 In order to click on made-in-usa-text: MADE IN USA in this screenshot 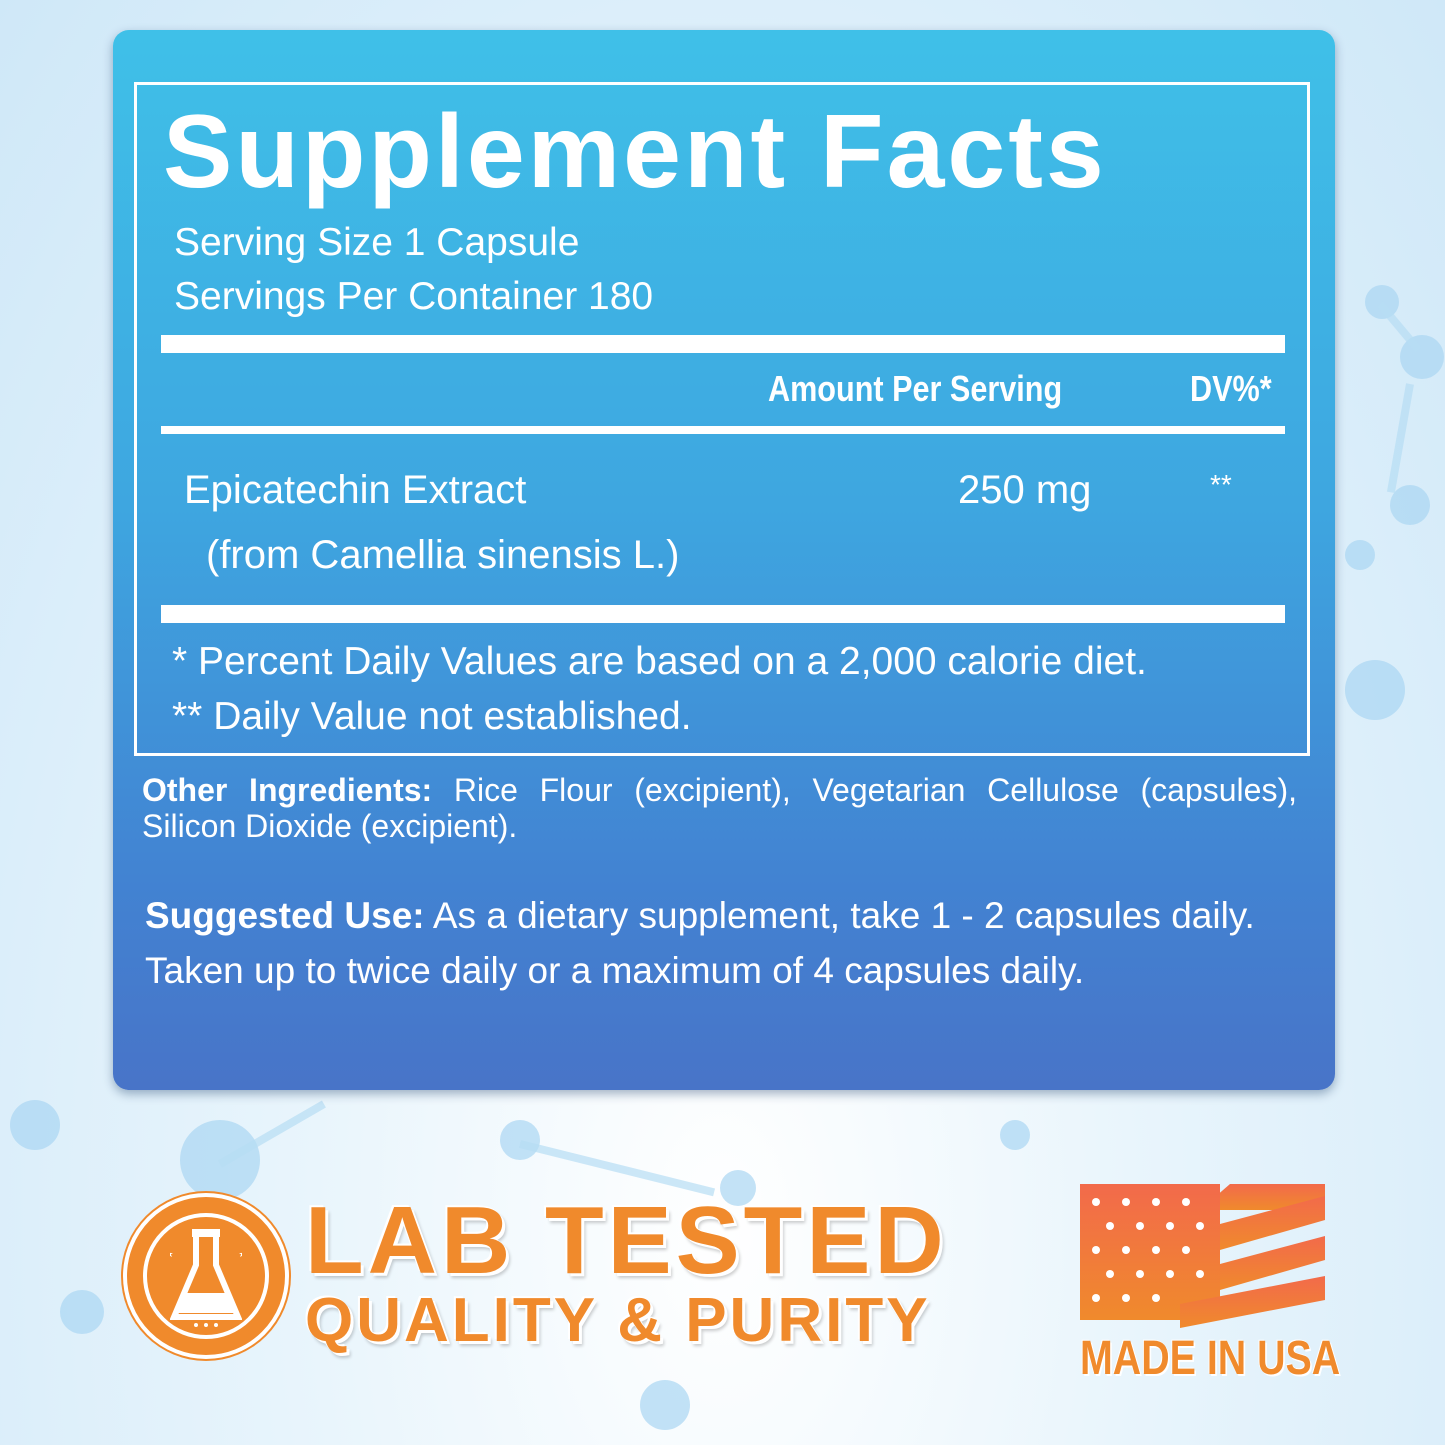, I will do `click(1210, 1358)`.